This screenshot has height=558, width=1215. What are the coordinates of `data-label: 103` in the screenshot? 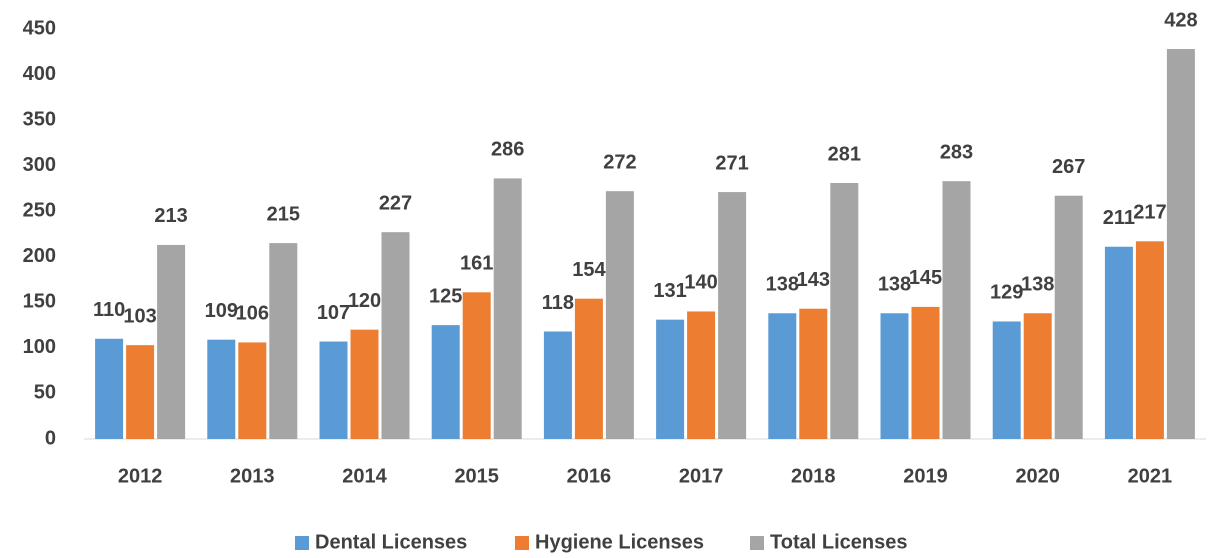 It's located at (139, 316).